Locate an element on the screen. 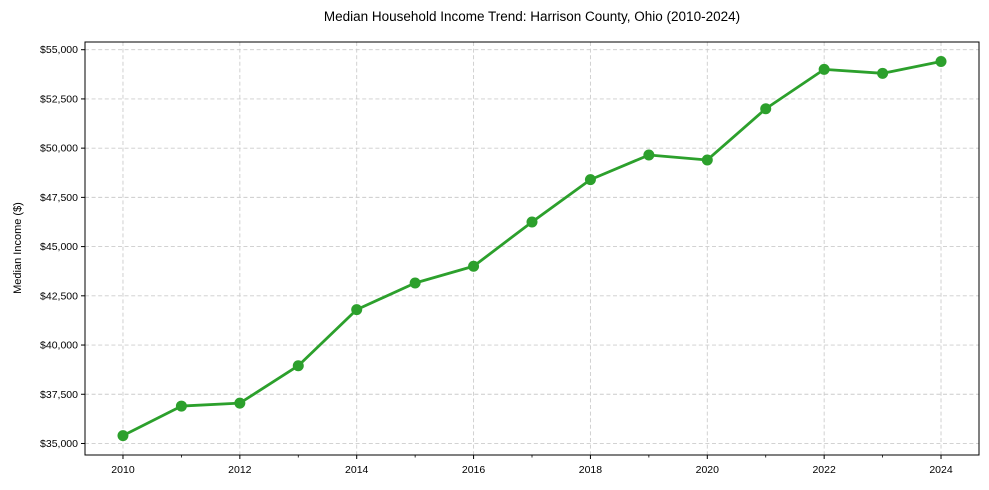  y-tick-label: $40,000 is located at coordinates (59, 346).